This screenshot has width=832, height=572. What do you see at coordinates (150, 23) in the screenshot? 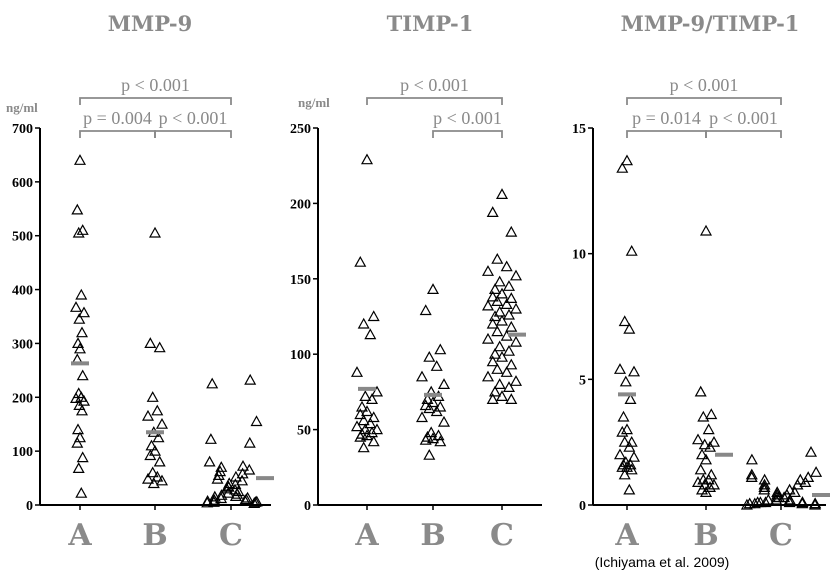
I see `chart-title: MMP-9` at bounding box center [150, 23].